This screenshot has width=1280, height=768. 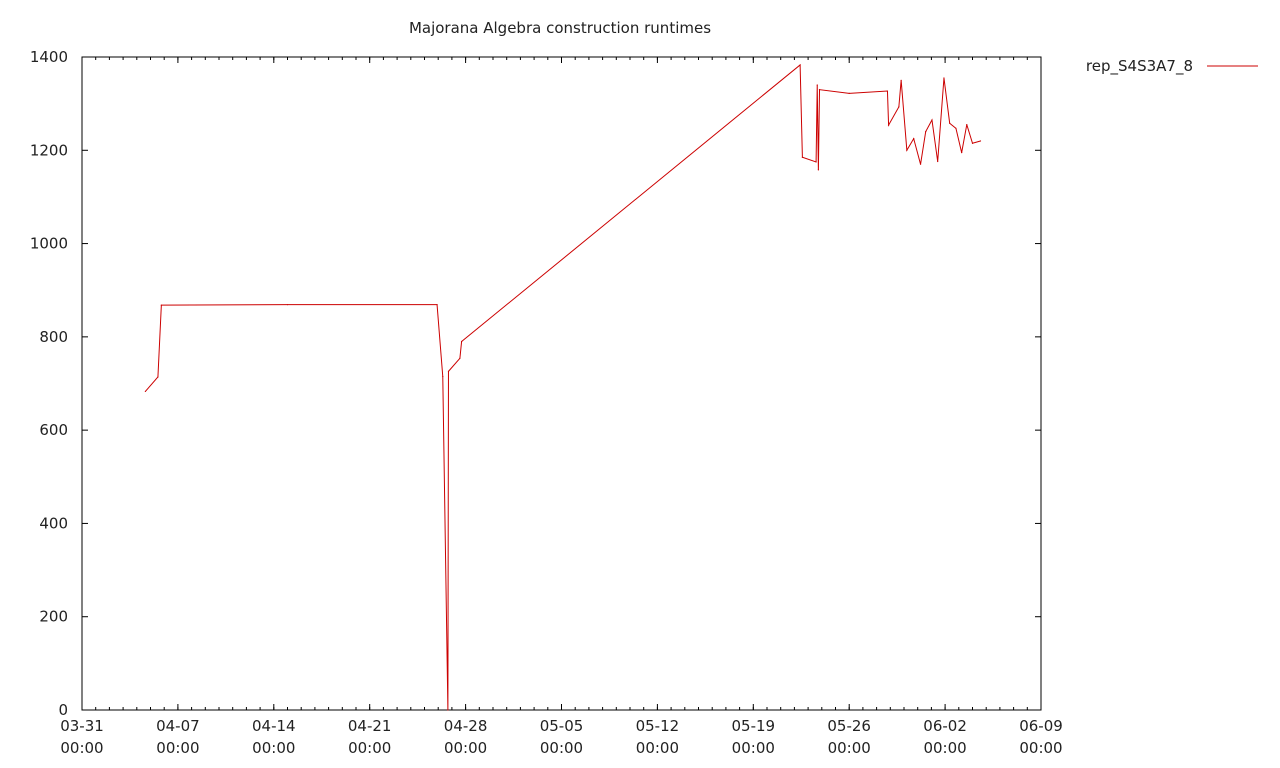 What do you see at coordinates (1139, 66) in the screenshot?
I see `legend-label-series-1: rep_S4S3A7_8` at bounding box center [1139, 66].